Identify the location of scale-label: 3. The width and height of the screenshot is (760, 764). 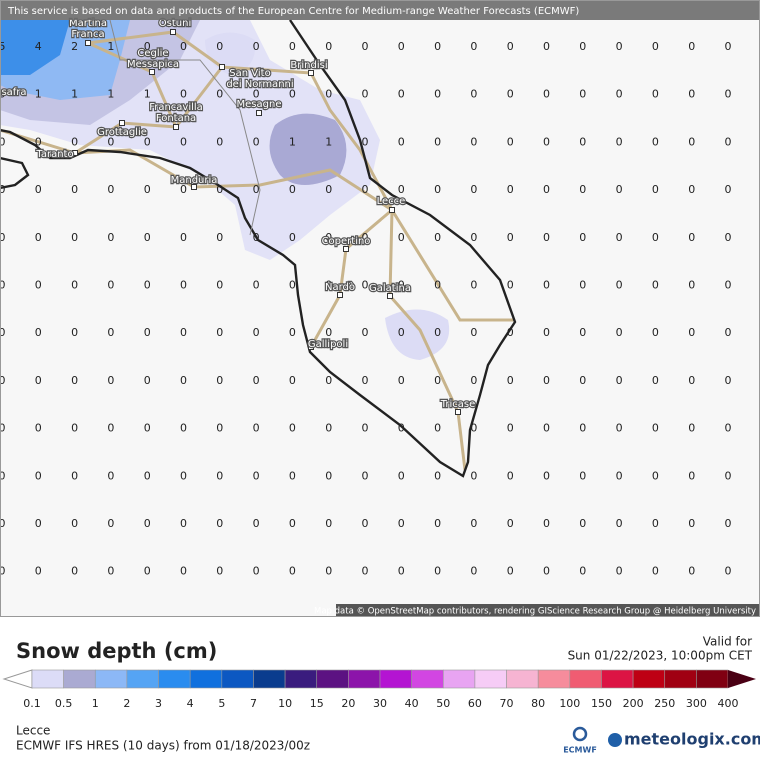
(158, 703).